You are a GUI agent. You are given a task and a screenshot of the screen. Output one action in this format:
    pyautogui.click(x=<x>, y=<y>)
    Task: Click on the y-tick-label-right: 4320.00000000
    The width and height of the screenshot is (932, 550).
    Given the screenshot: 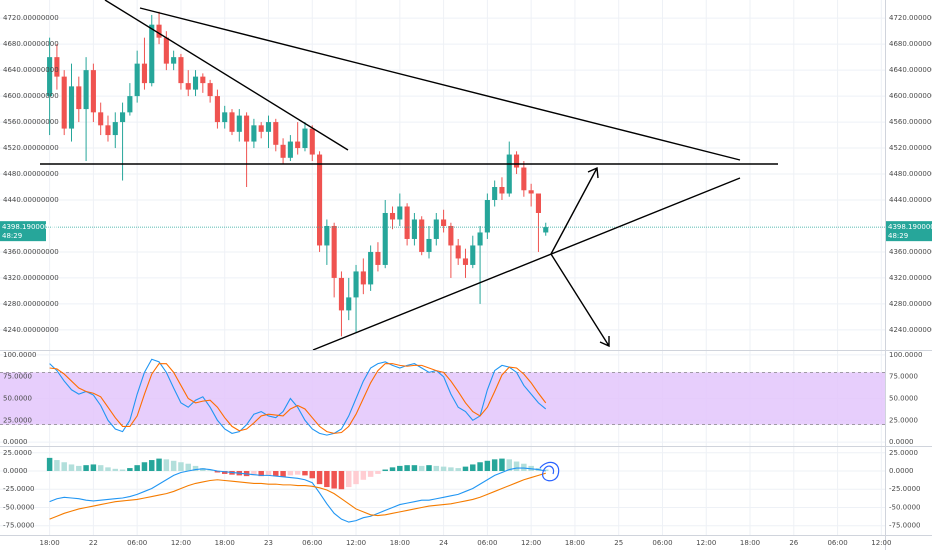 What is the action you would take?
    pyautogui.click(x=910, y=278)
    